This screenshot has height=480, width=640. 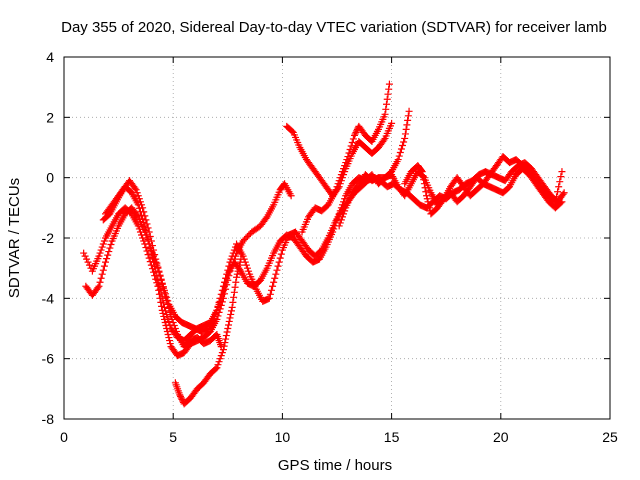 What do you see at coordinates (501, 437) in the screenshot?
I see `x-tick-label: 20` at bounding box center [501, 437].